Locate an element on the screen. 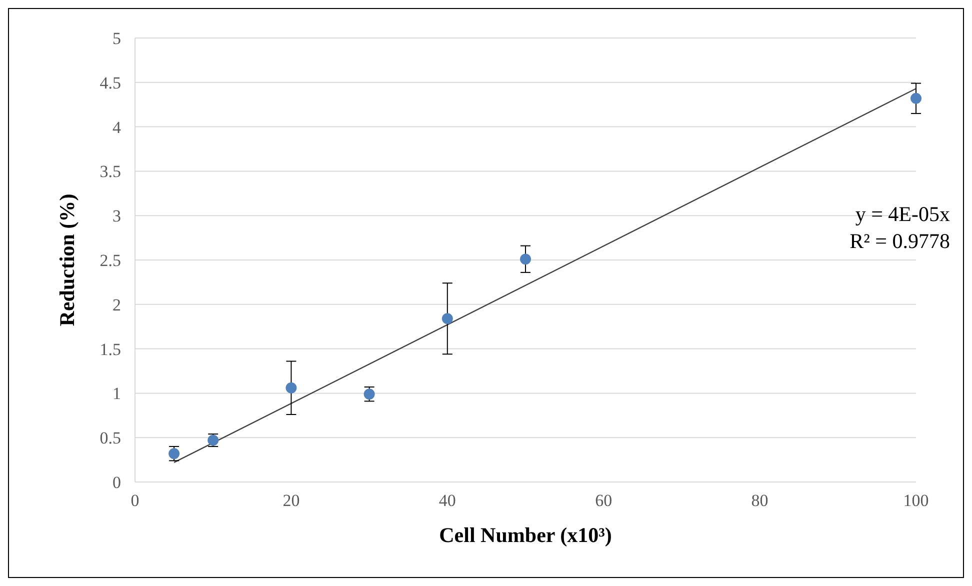 Image resolution: width=972 pixels, height=586 pixels. x-tick-label: 100 is located at coordinates (916, 500).